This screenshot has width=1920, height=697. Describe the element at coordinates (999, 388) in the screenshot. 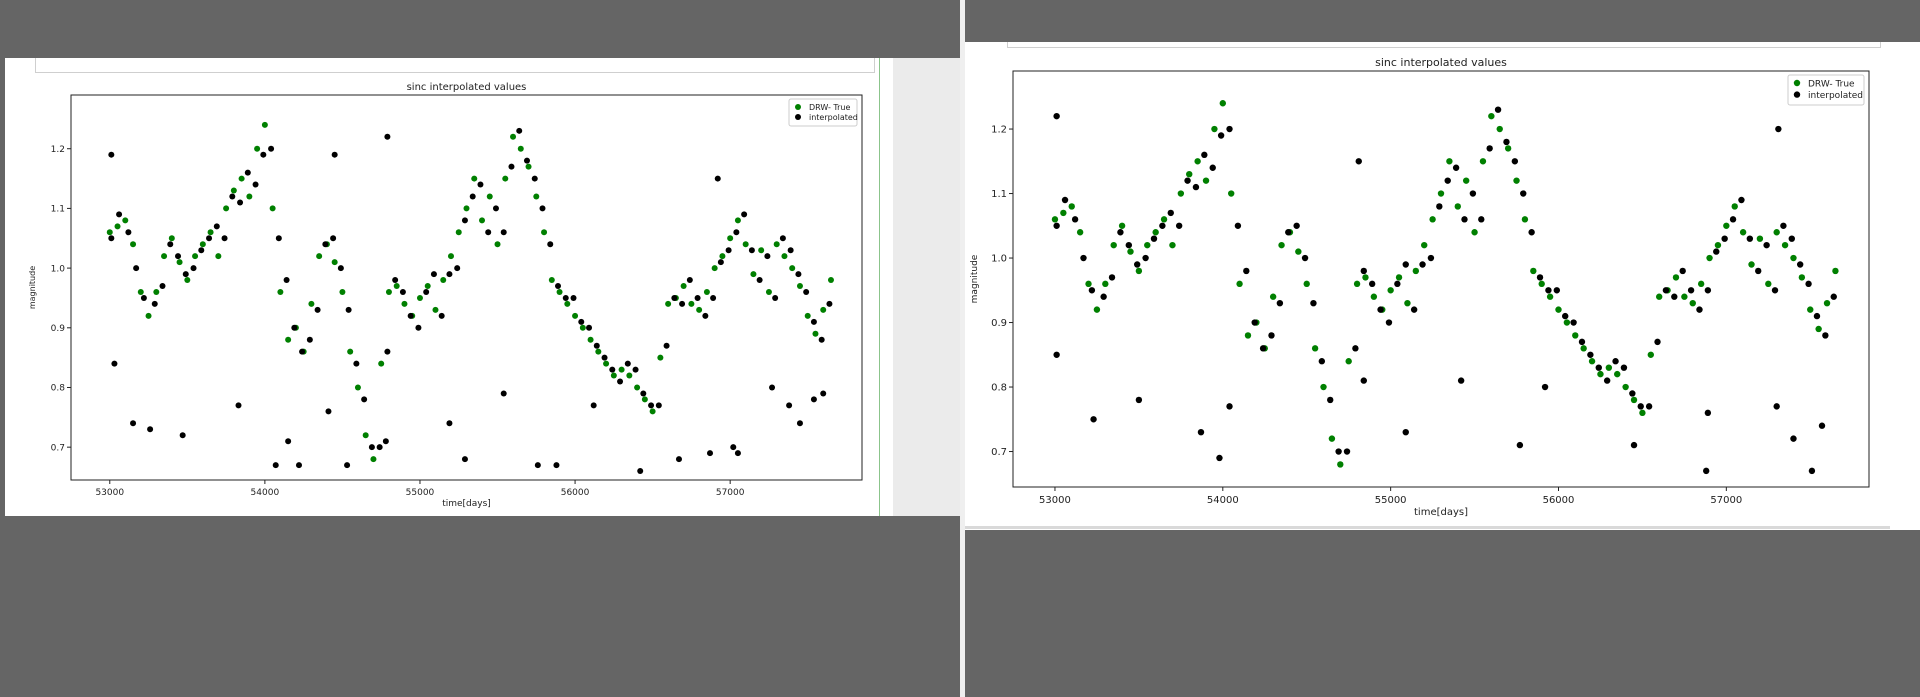

I see `y-tick-label: 0.8` at that location.